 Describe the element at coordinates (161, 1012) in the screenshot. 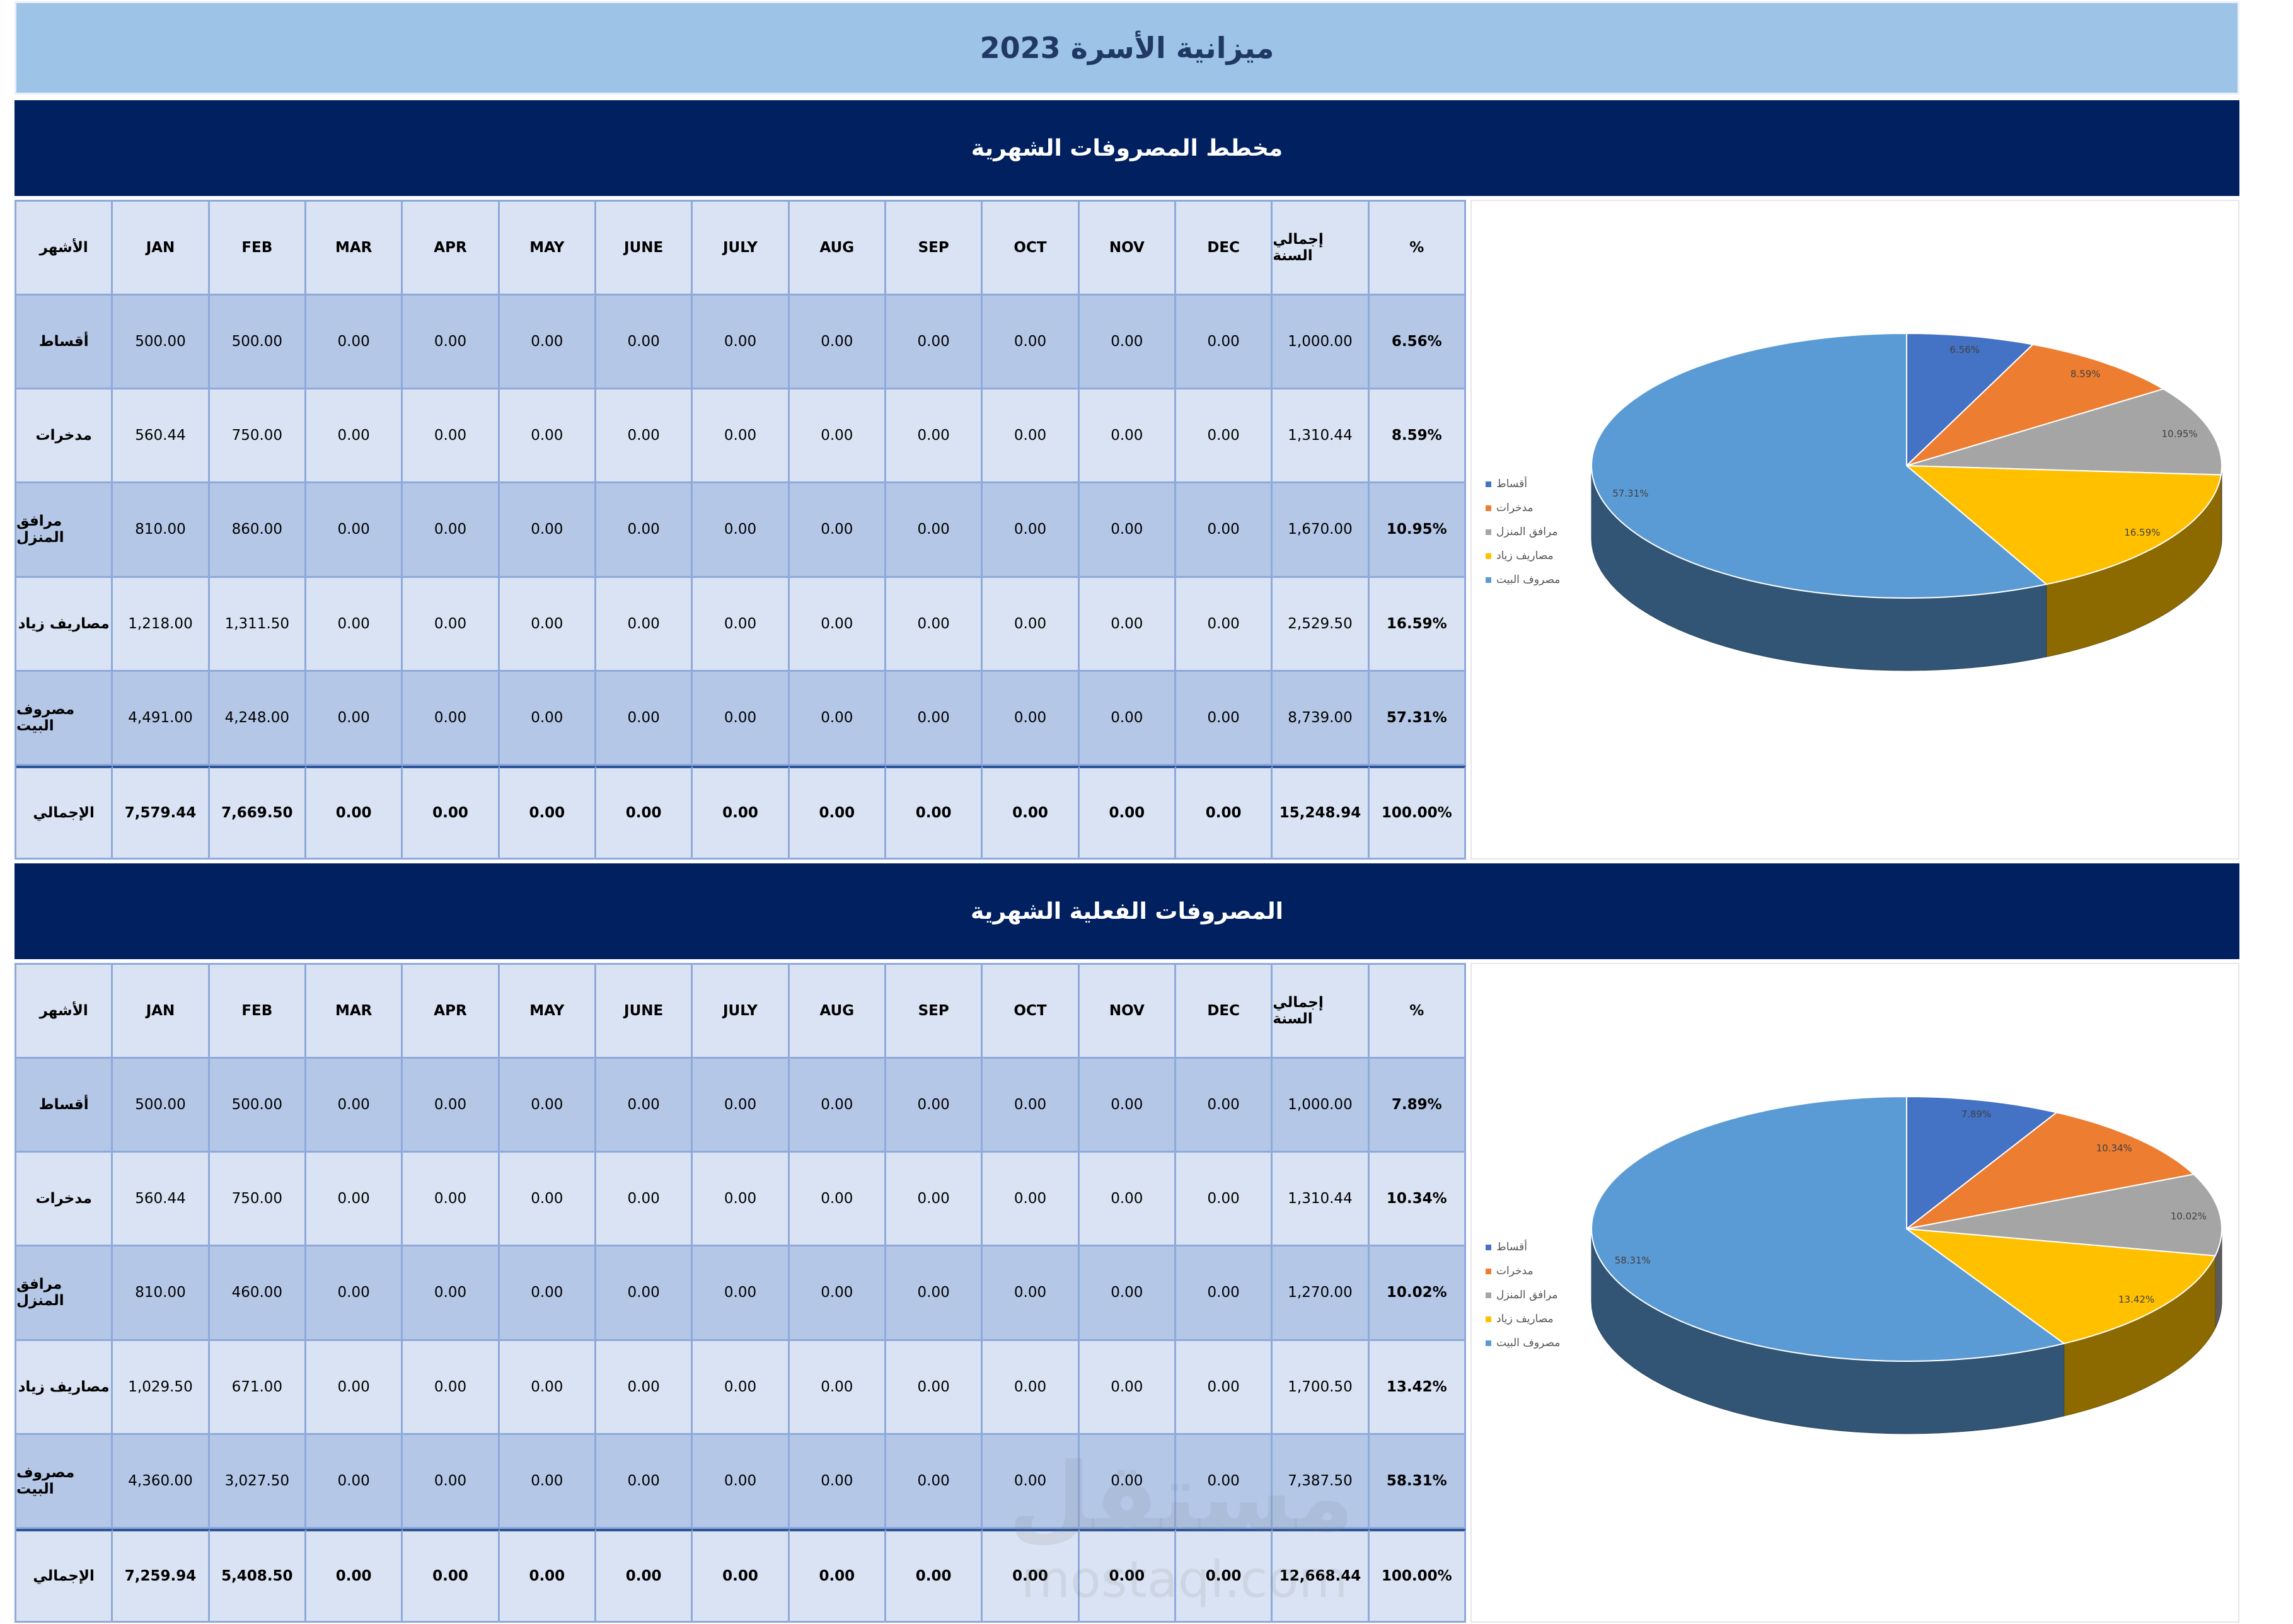

I see `column-header: JAN` at that location.